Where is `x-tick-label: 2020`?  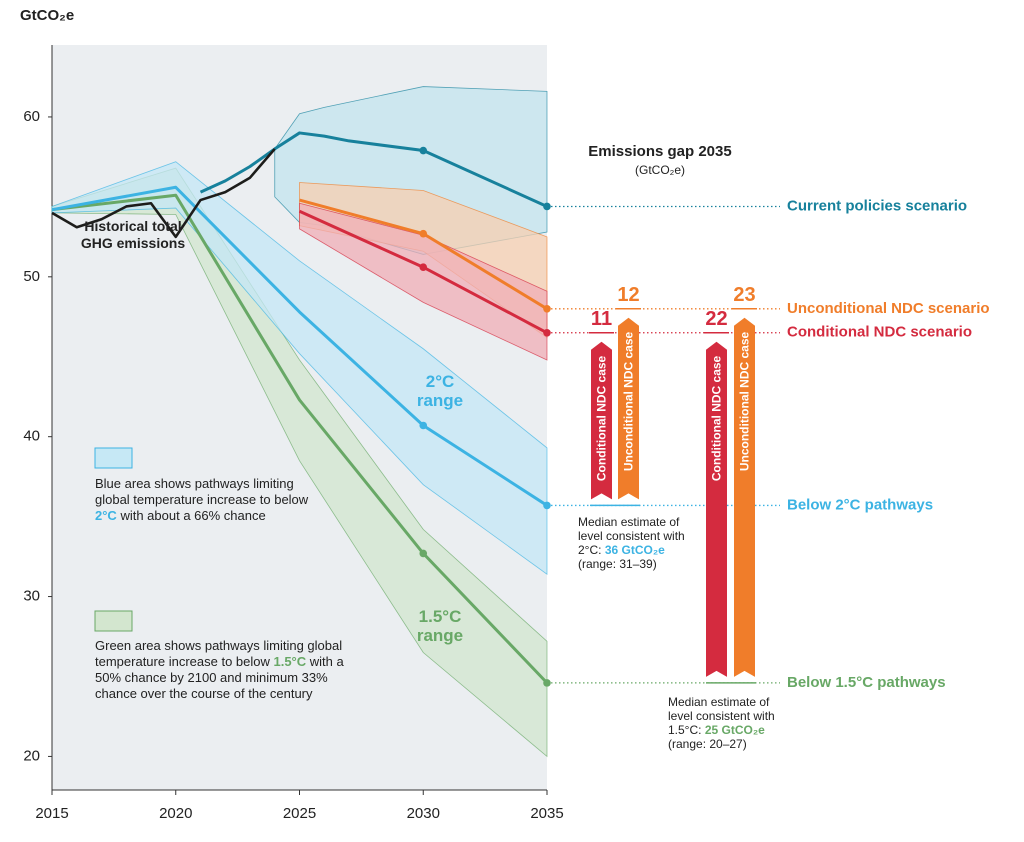
x-tick-label: 2020 is located at coordinates (175, 813).